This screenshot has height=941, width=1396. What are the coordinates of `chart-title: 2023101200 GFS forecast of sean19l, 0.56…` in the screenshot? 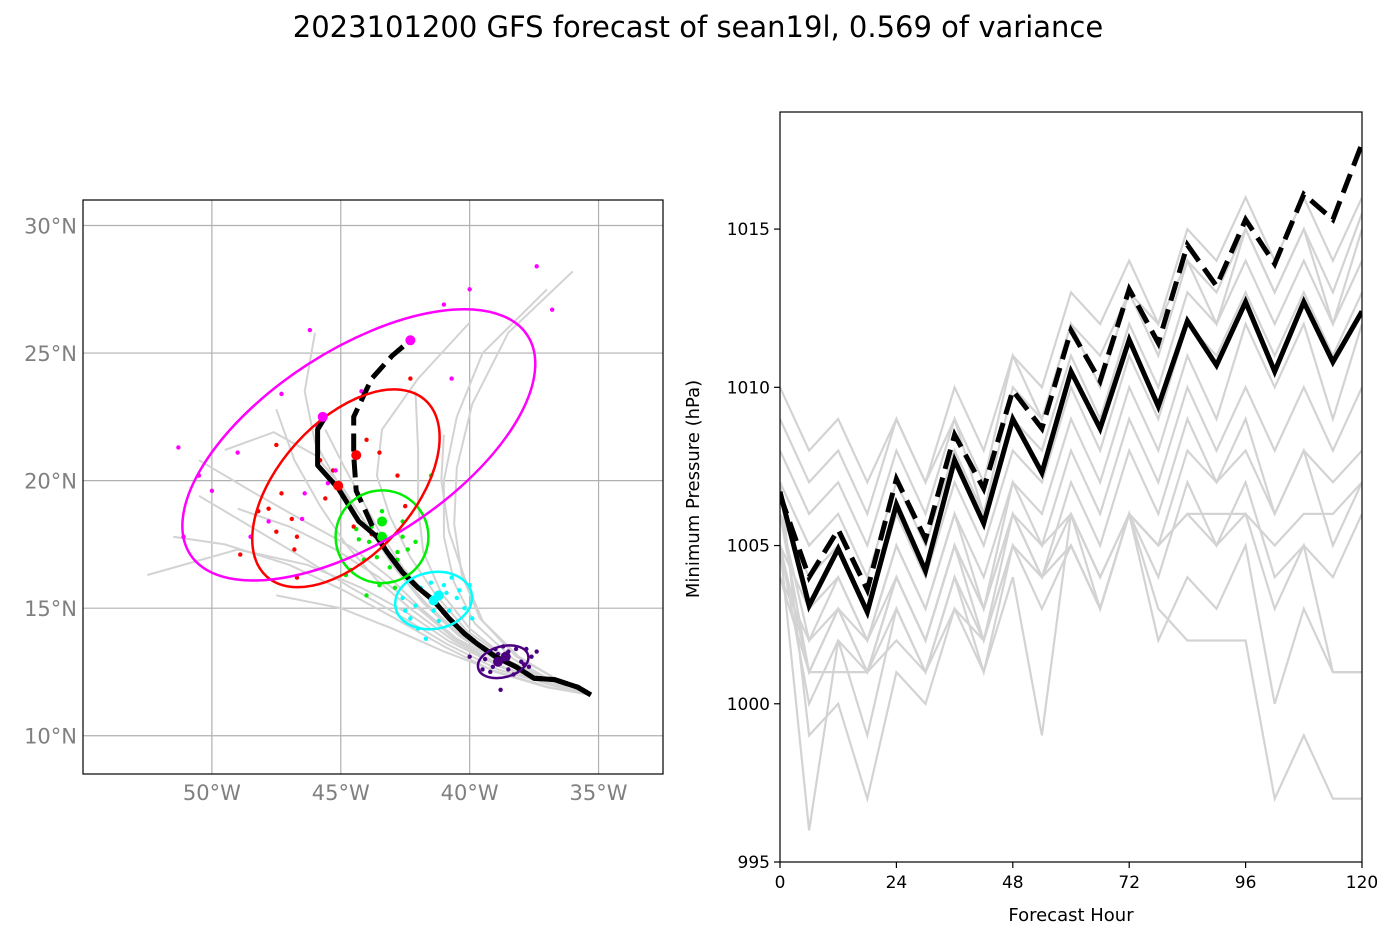 It's located at (698, 27).